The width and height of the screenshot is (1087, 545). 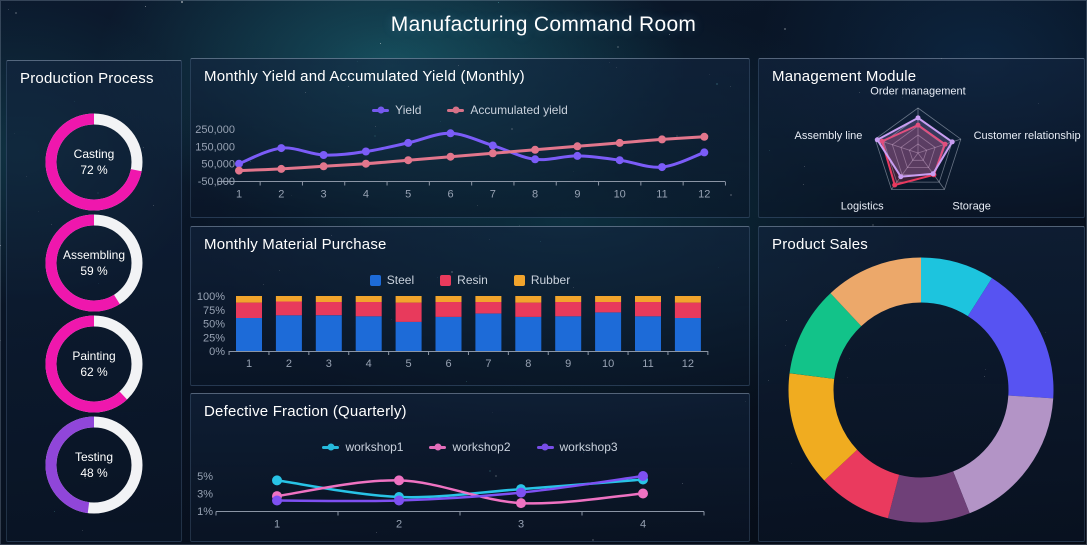 I want to click on svg-text: 5%, so click(x=205, y=477).